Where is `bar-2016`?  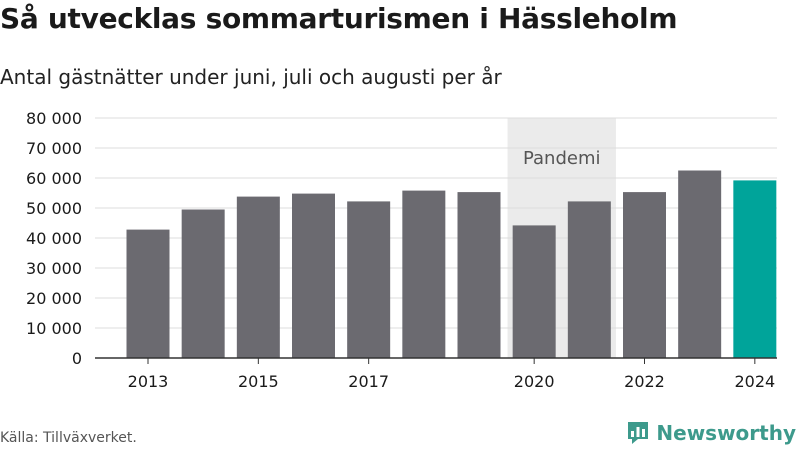
bar-2016 is located at coordinates (313, 275).